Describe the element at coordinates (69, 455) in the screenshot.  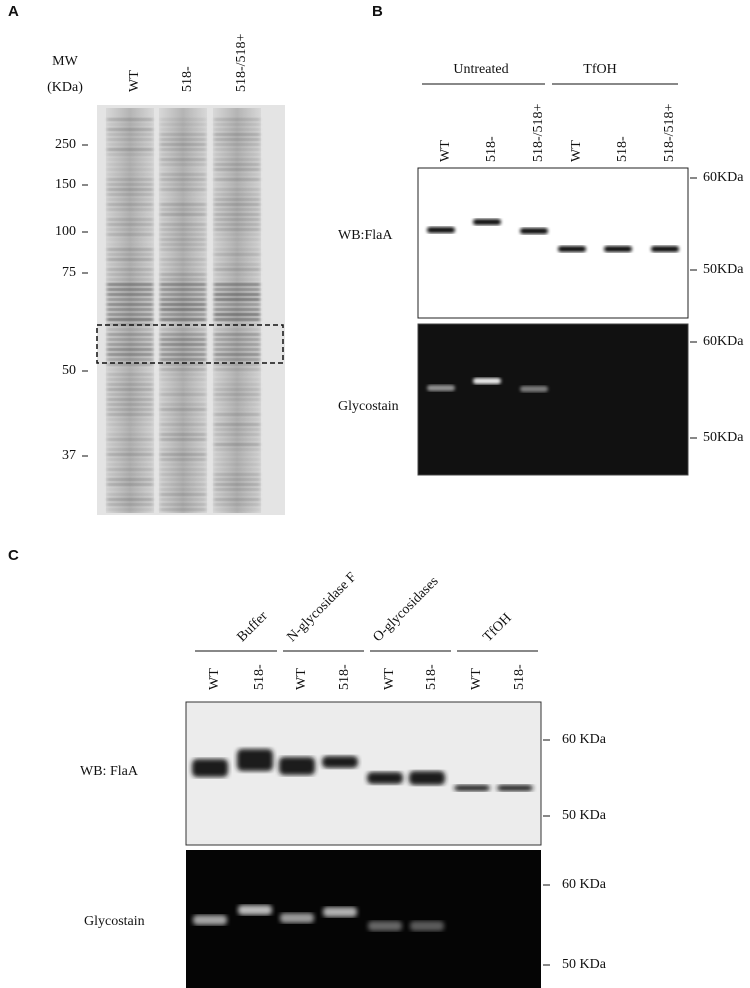
I see `mw-marker: 37` at that location.